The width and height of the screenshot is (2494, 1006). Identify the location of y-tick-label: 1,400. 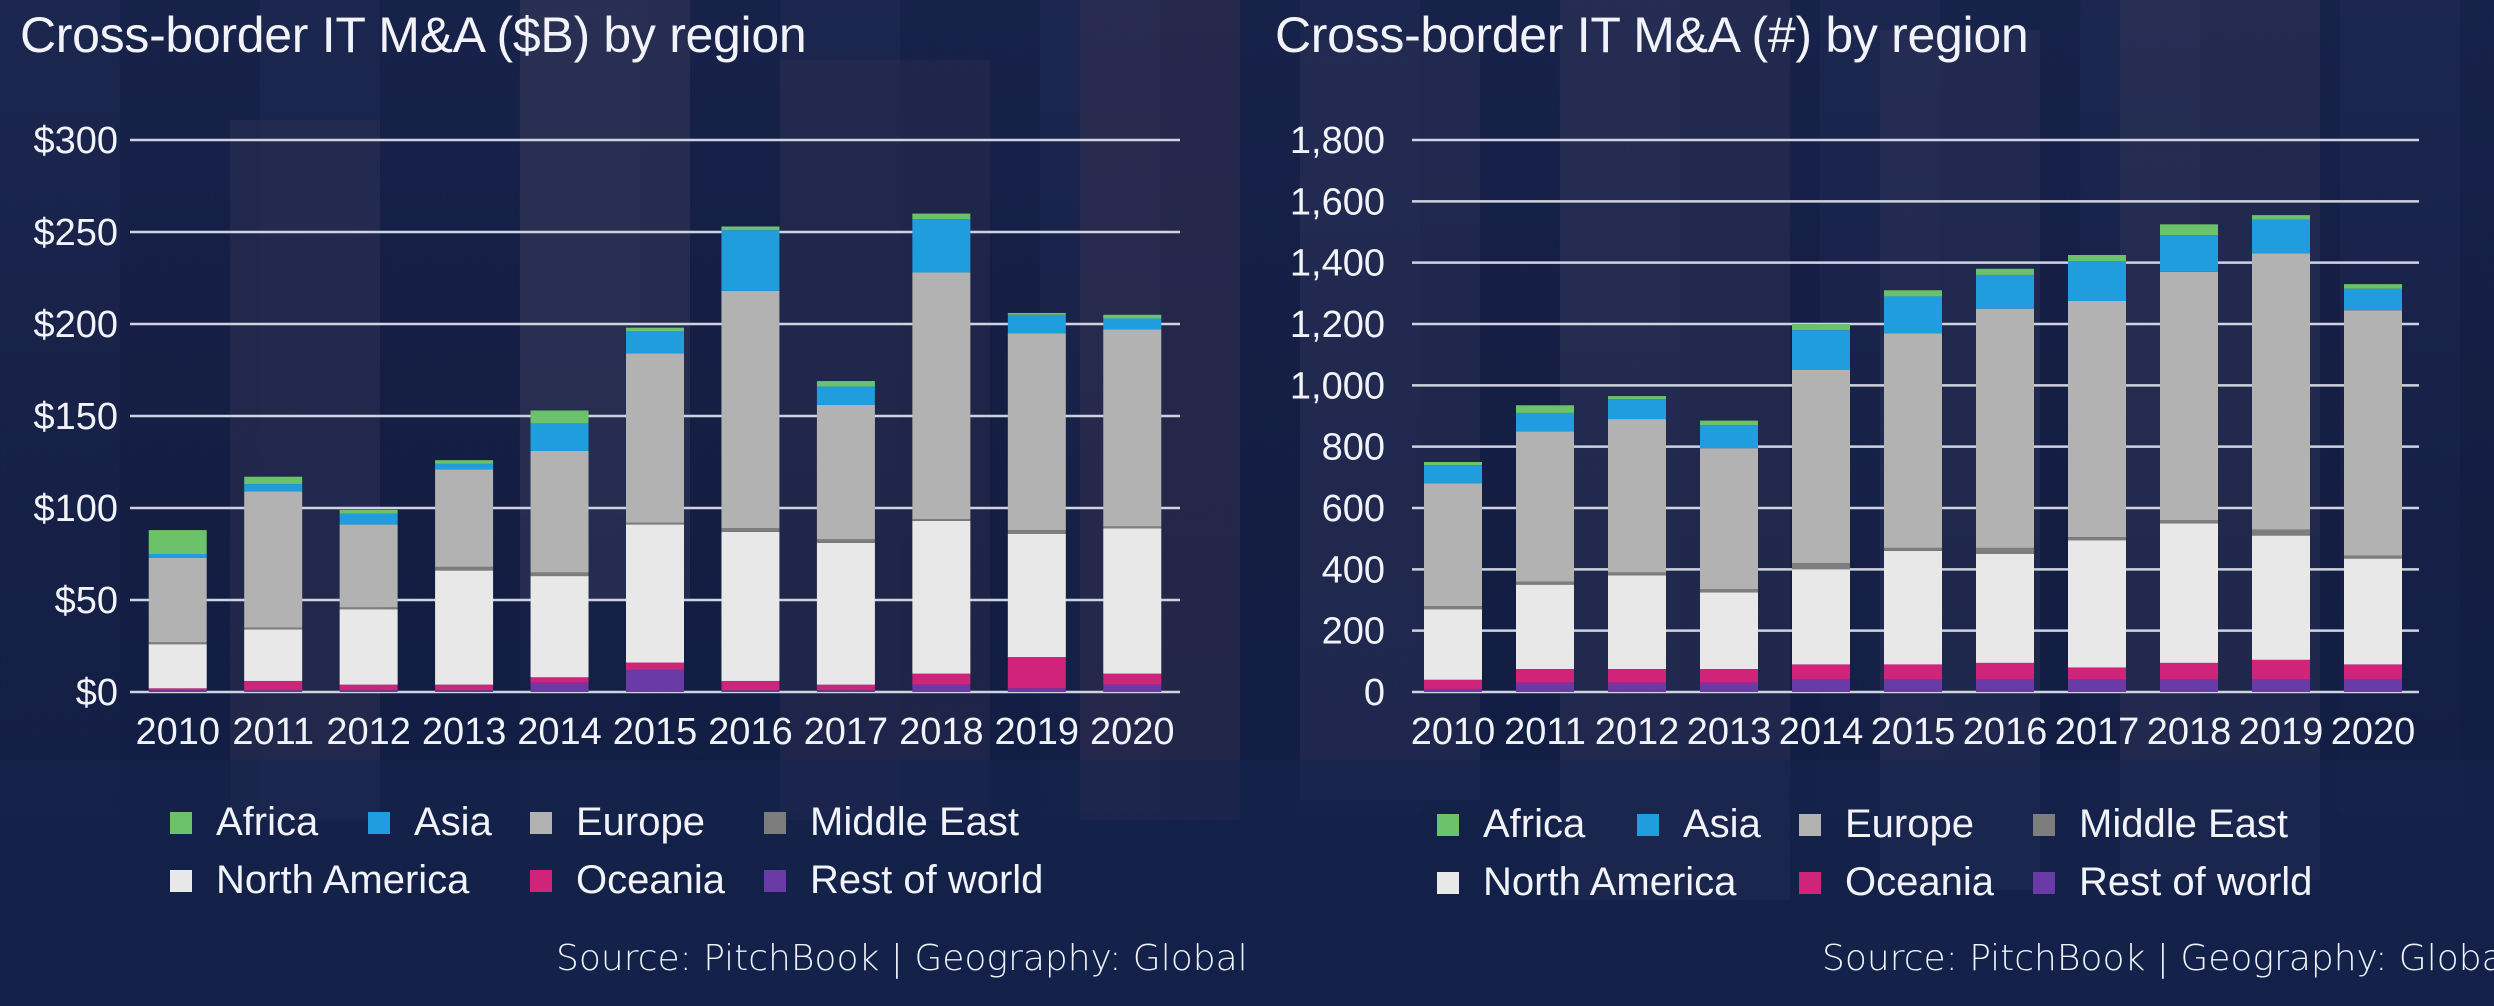
(1337, 264).